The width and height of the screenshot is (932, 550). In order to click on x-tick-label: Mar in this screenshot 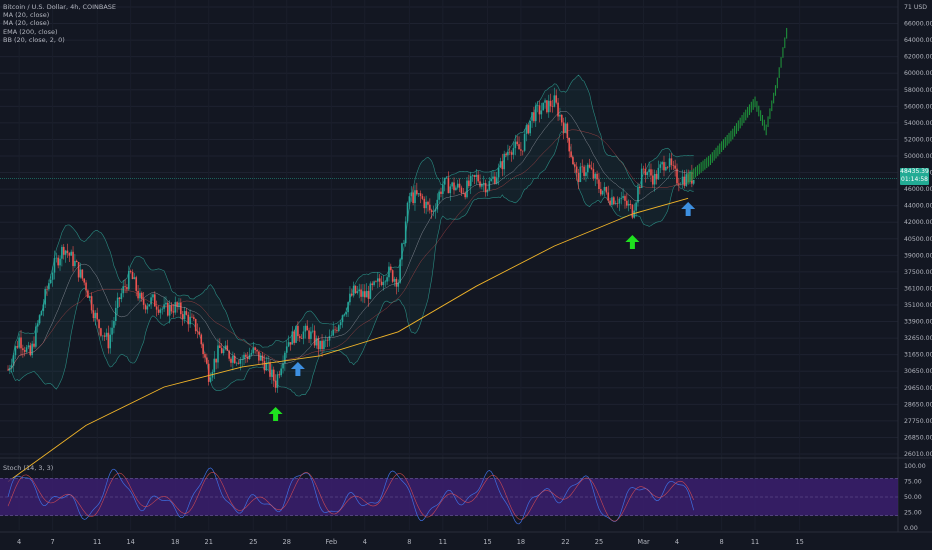, I will do `click(643, 542)`.